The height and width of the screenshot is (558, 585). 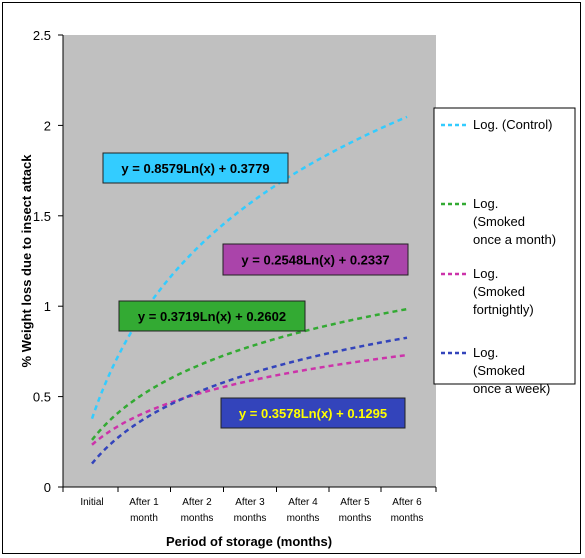 I want to click on y-axis-ticks: 0 0.5 1 1.5 2 2.5, so click(x=48, y=261).